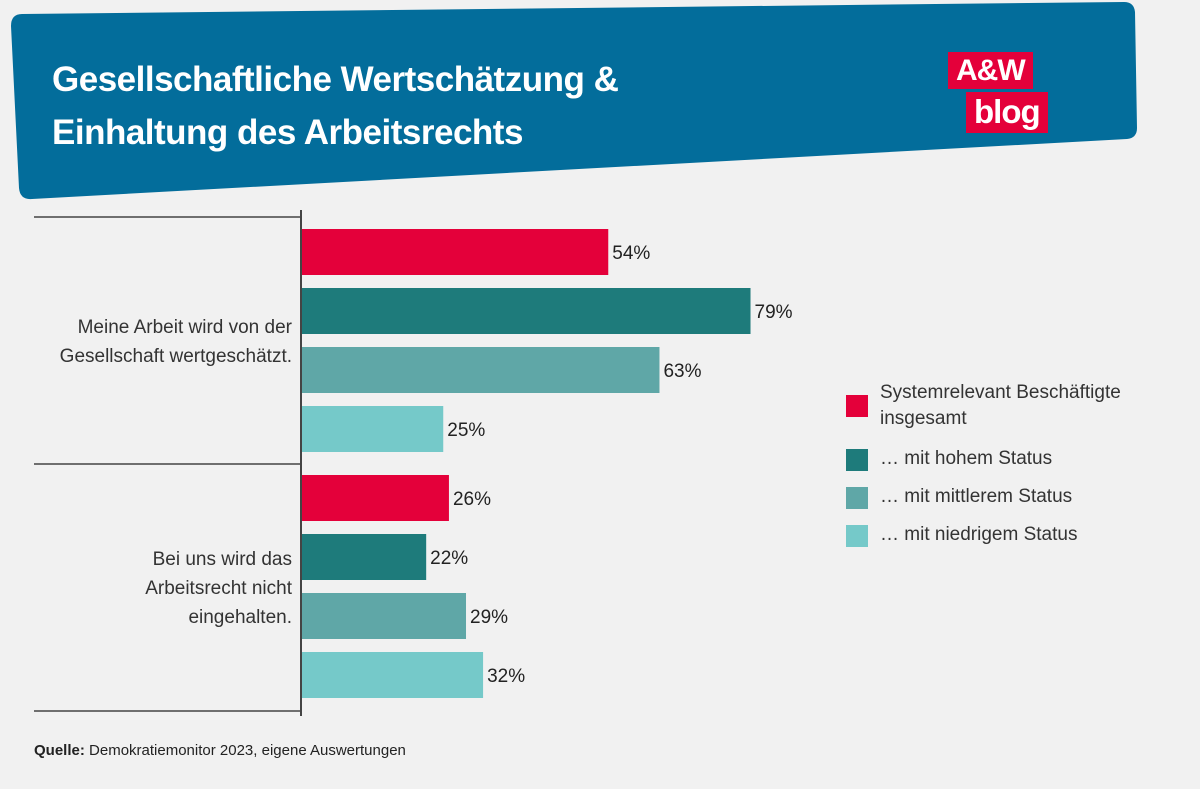 The image size is (1200, 789). Describe the element at coordinates (222, 559) in the screenshot. I see `category-label-line: Bei uns wird das` at that location.